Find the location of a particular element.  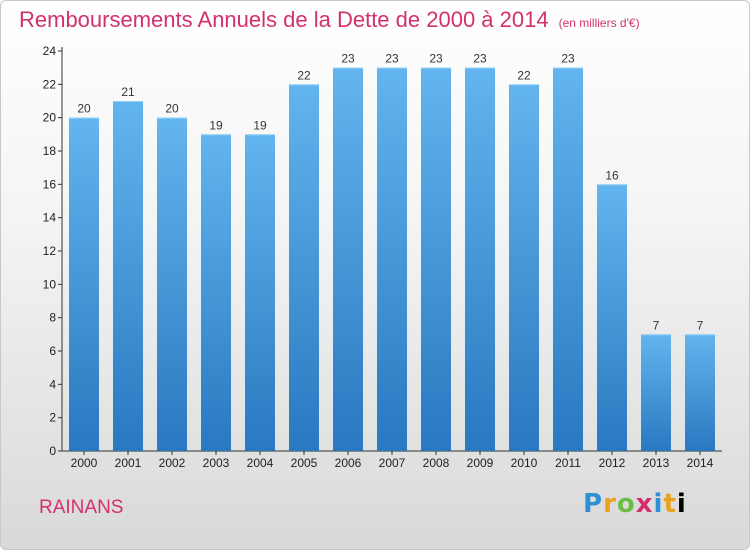

x-tick-label: 2006 is located at coordinates (348, 463).